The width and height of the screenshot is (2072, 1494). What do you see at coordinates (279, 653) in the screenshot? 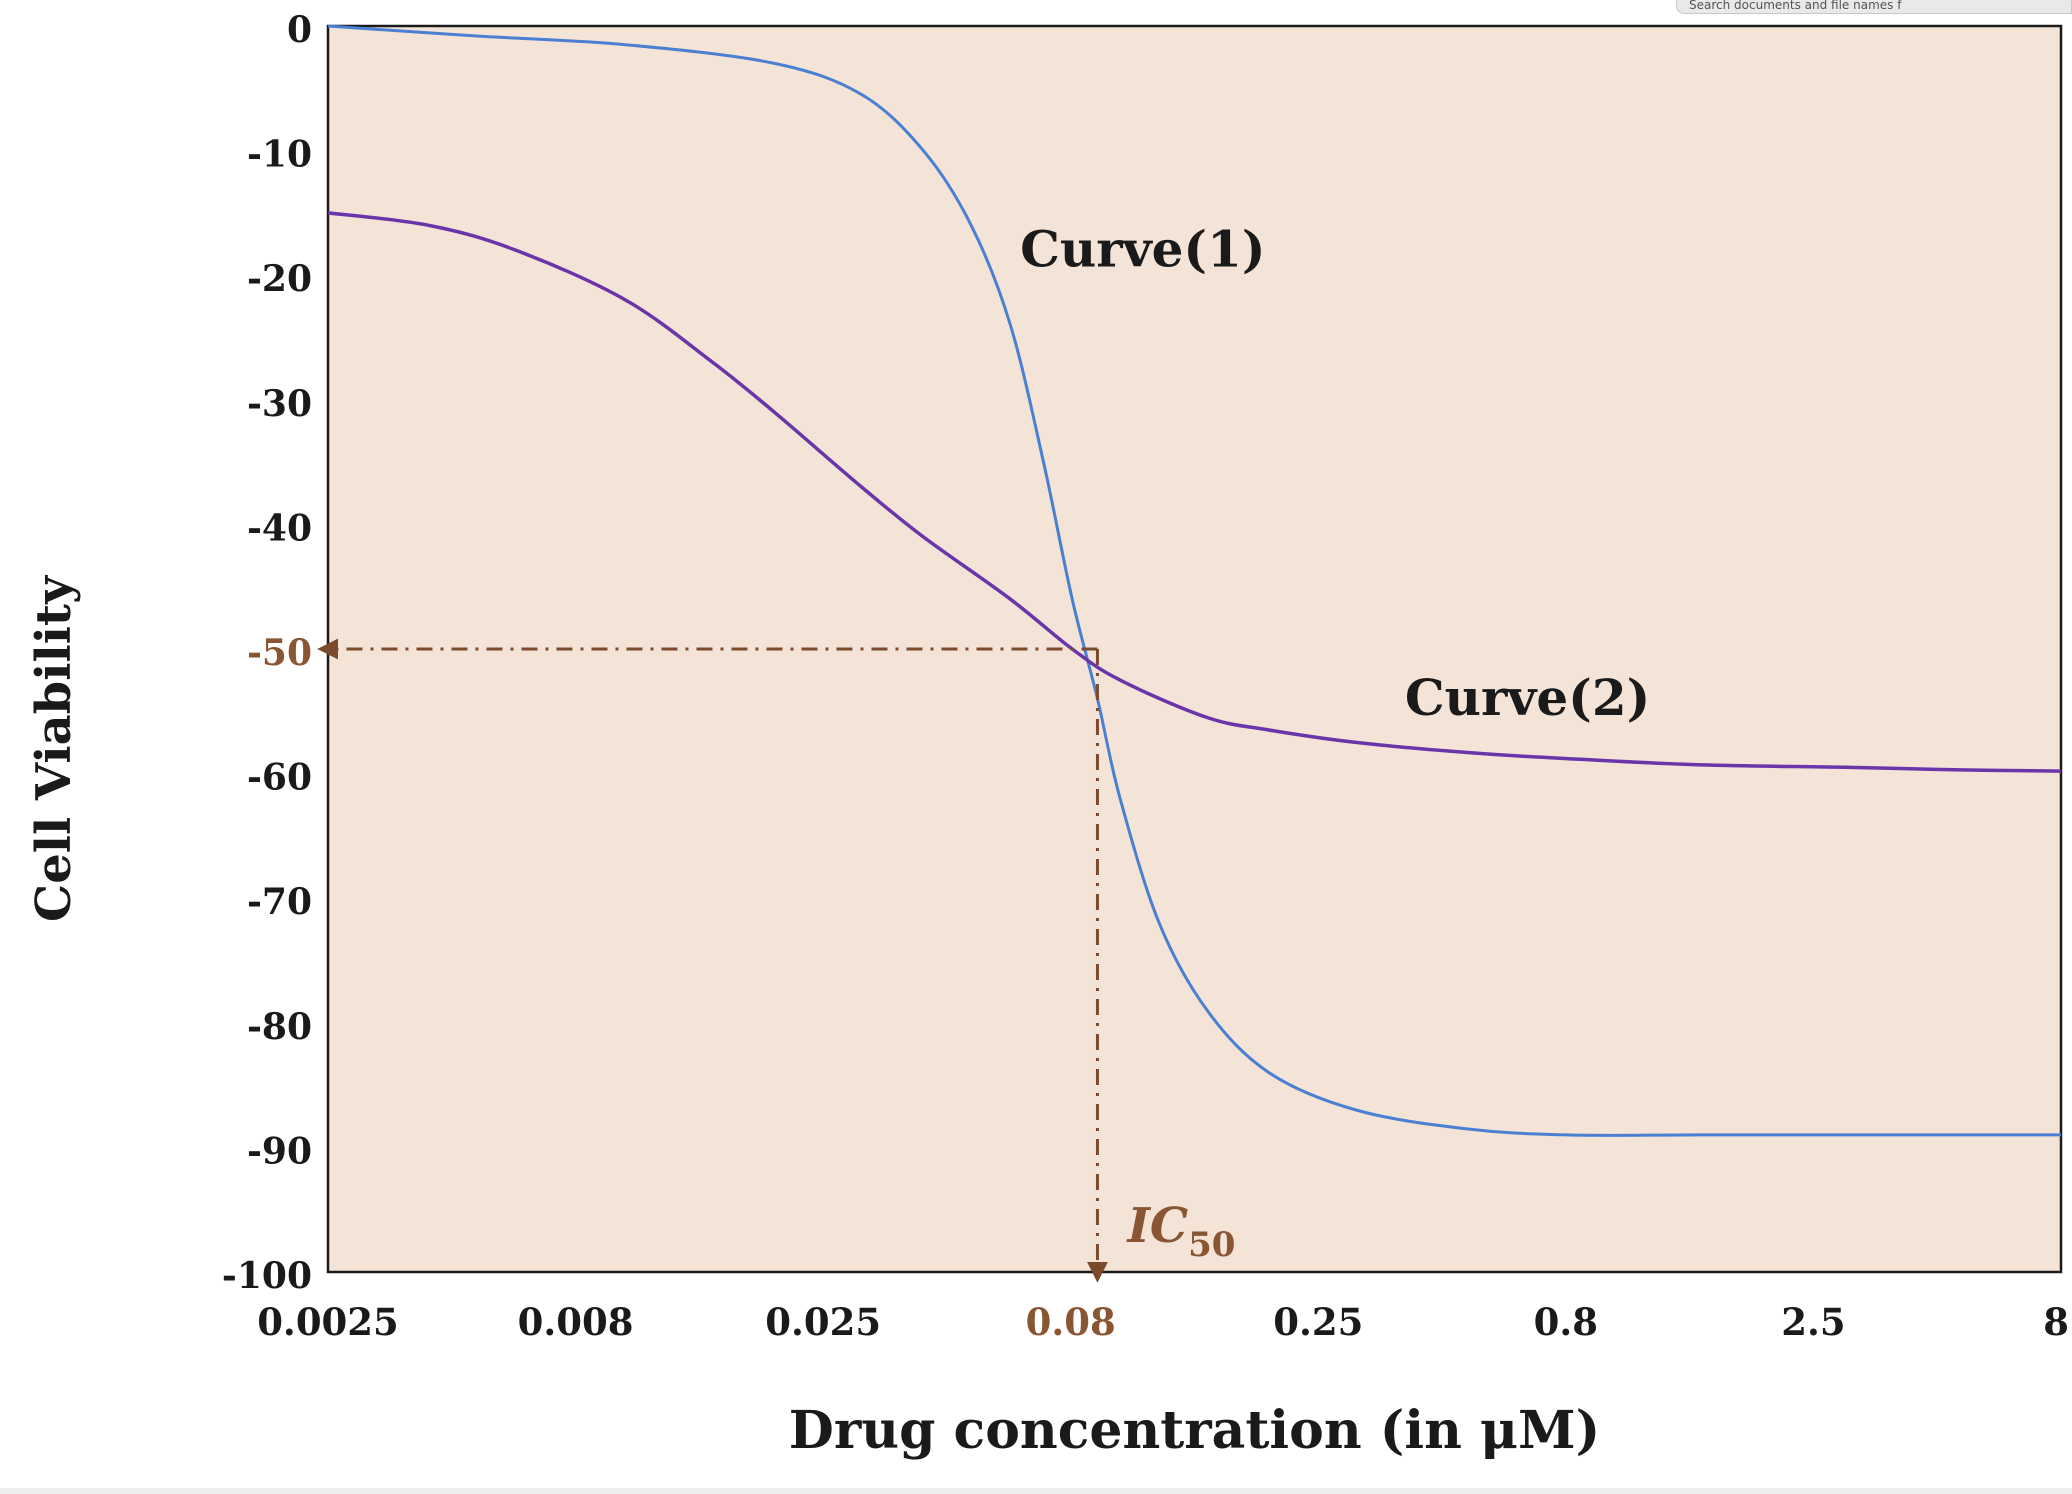
I see `y-tick-label: -50` at bounding box center [279, 653].